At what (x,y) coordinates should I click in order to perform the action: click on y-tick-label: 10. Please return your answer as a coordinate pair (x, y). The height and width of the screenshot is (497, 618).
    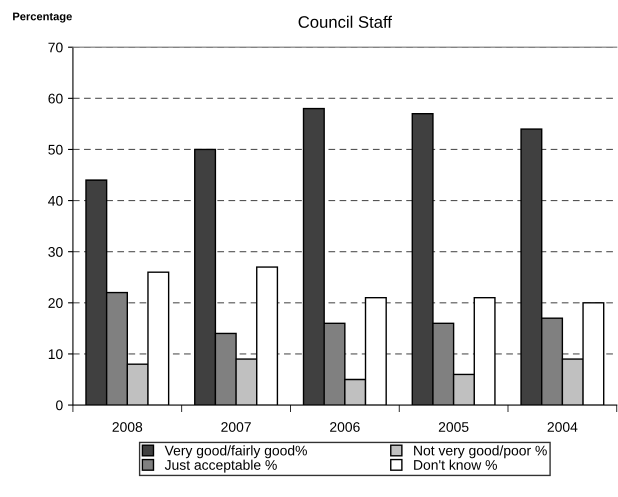
    Looking at the image, I should click on (55, 354).